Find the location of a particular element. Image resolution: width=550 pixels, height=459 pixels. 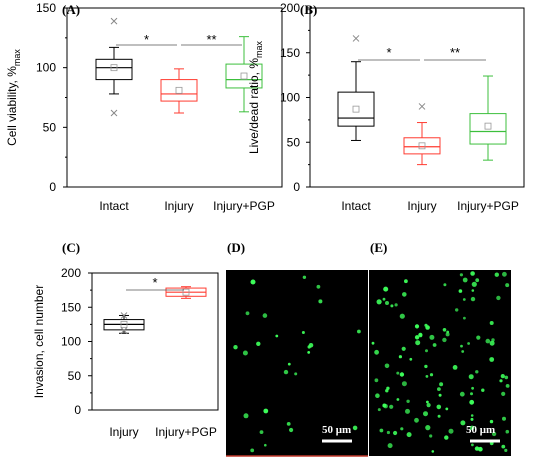

chart-a-ytick-label: 50 is located at coordinates (50, 127).